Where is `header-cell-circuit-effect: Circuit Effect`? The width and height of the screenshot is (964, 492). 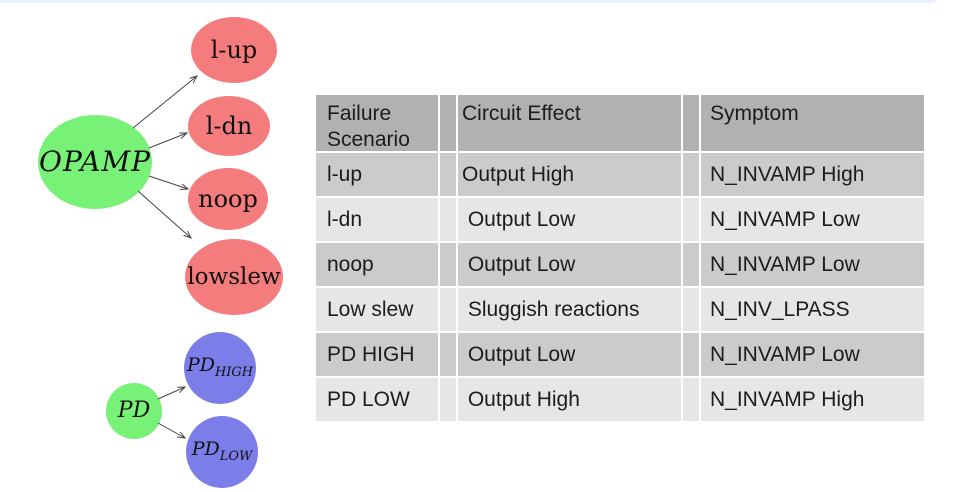
header-cell-circuit-effect: Circuit Effect is located at coordinates (569, 123).